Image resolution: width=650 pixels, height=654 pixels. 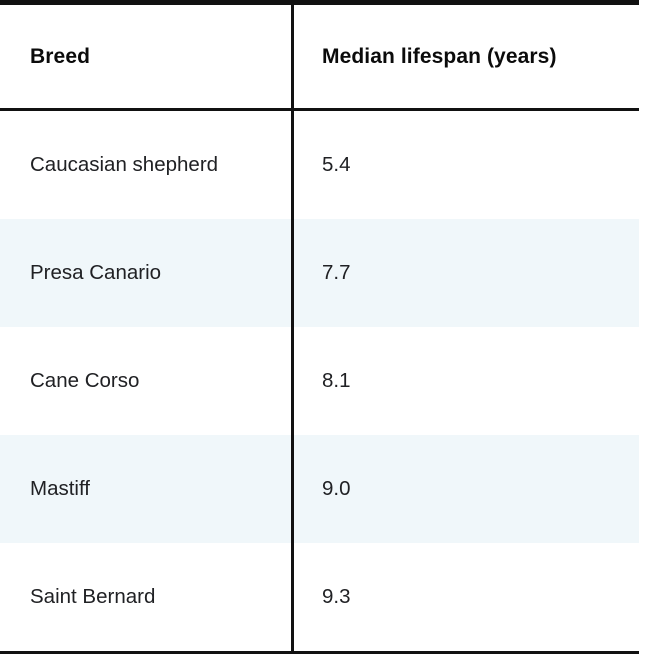 What do you see at coordinates (319, 109) in the screenshot?
I see `header-divider-rule` at bounding box center [319, 109].